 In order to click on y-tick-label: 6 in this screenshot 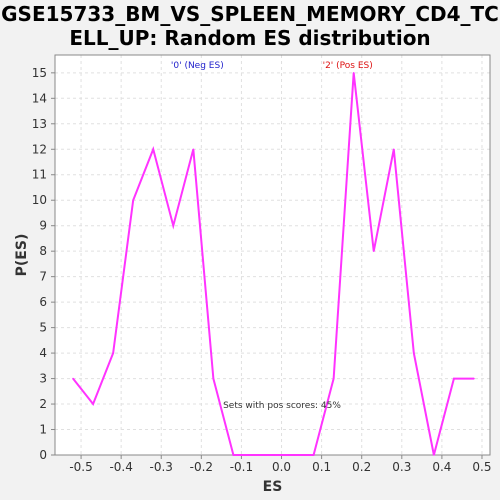, I will do `click(43, 302)`.